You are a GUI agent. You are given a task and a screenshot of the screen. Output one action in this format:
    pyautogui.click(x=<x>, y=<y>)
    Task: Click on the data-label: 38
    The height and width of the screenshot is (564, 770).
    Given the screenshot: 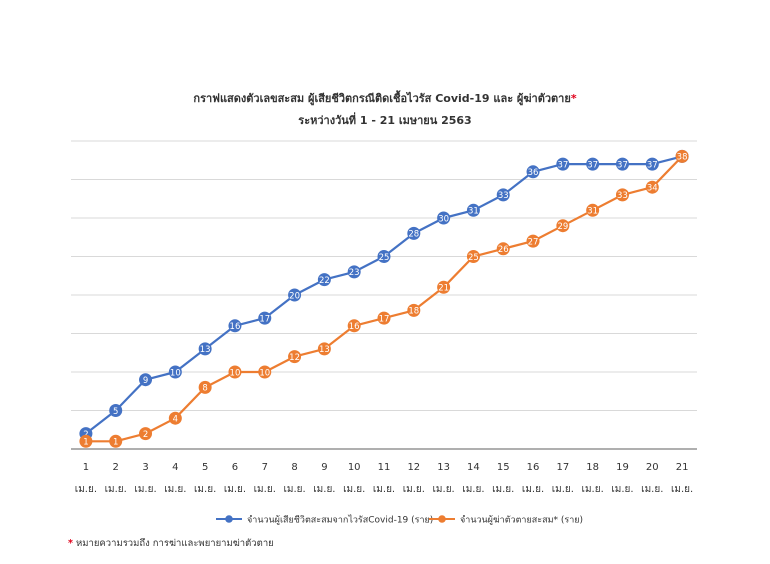 What is the action you would take?
    pyautogui.click(x=682, y=158)
    